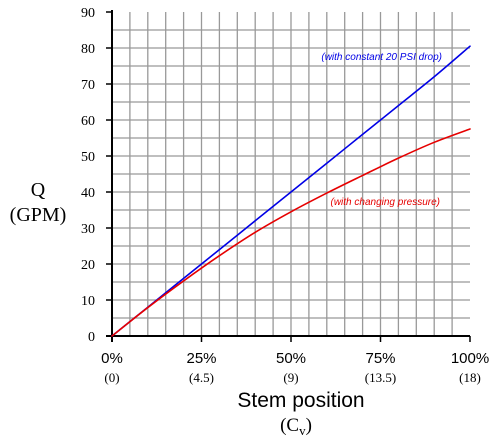 This screenshot has height=444, width=498. Describe the element at coordinates (88, 49) in the screenshot. I see `y-tick-label: 80` at that location.